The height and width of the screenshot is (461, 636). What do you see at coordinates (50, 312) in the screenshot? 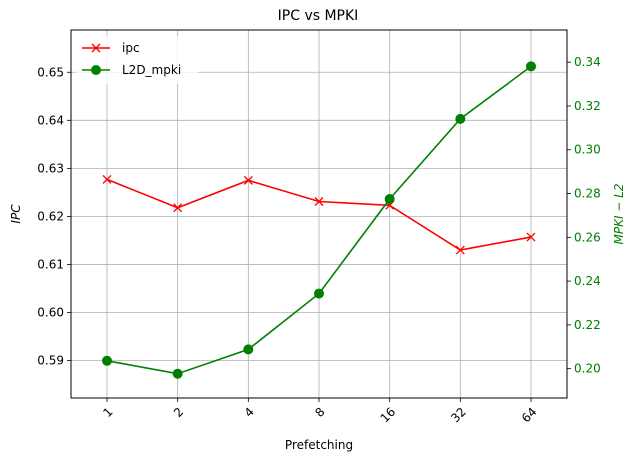
I see `left-y-tick-label: 0.60` at bounding box center [50, 312].